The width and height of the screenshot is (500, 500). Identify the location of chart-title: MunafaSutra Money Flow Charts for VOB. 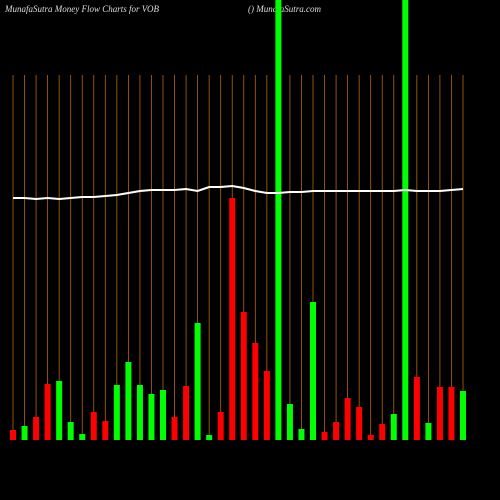
(81, 9).